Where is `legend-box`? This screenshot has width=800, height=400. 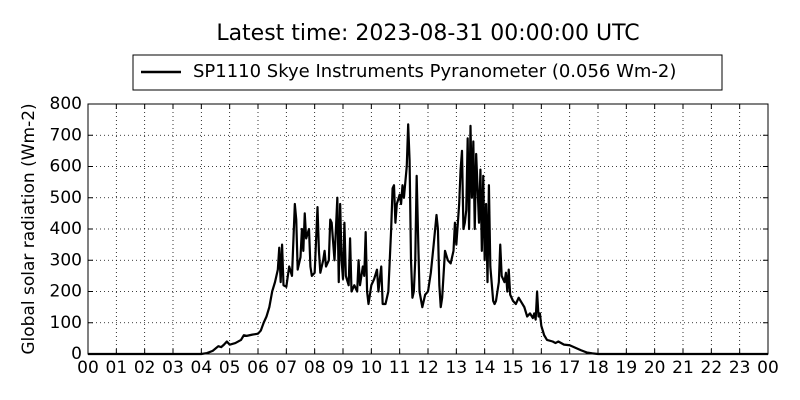
legend-box is located at coordinates (427, 72).